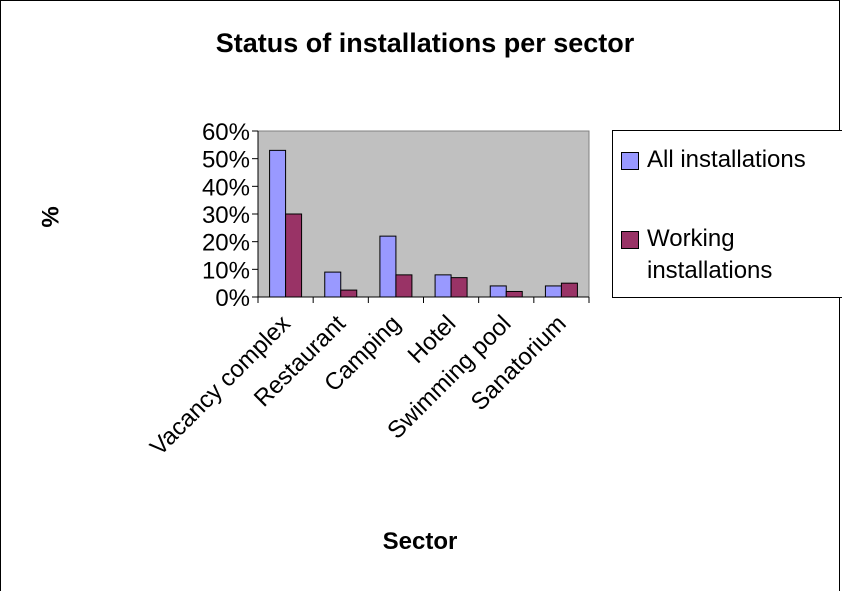 Image resolution: width=842 pixels, height=593 pixels. What do you see at coordinates (226, 215) in the screenshot?
I see `y-tick-label: 30%` at bounding box center [226, 215].